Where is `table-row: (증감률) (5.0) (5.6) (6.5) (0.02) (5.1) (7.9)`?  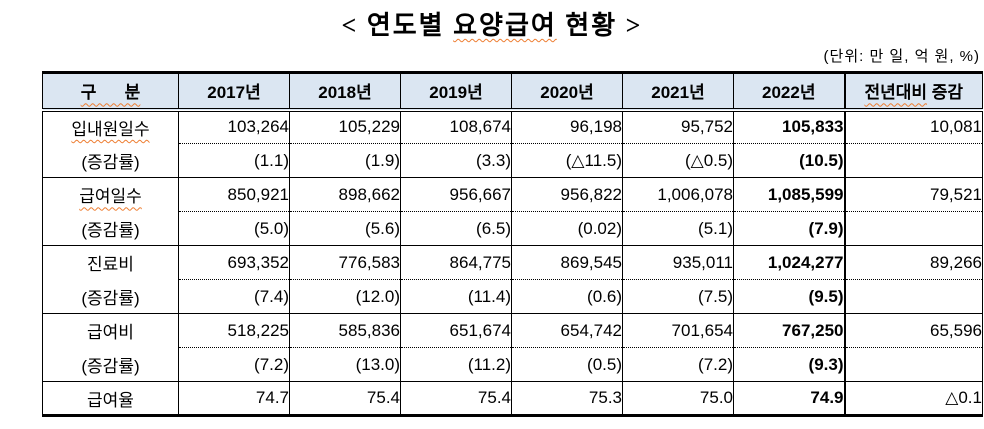
table-row: (증감률) (5.0) (5.6) (6.5) (0.02) (5.1) (7.9) is located at coordinates (512, 228).